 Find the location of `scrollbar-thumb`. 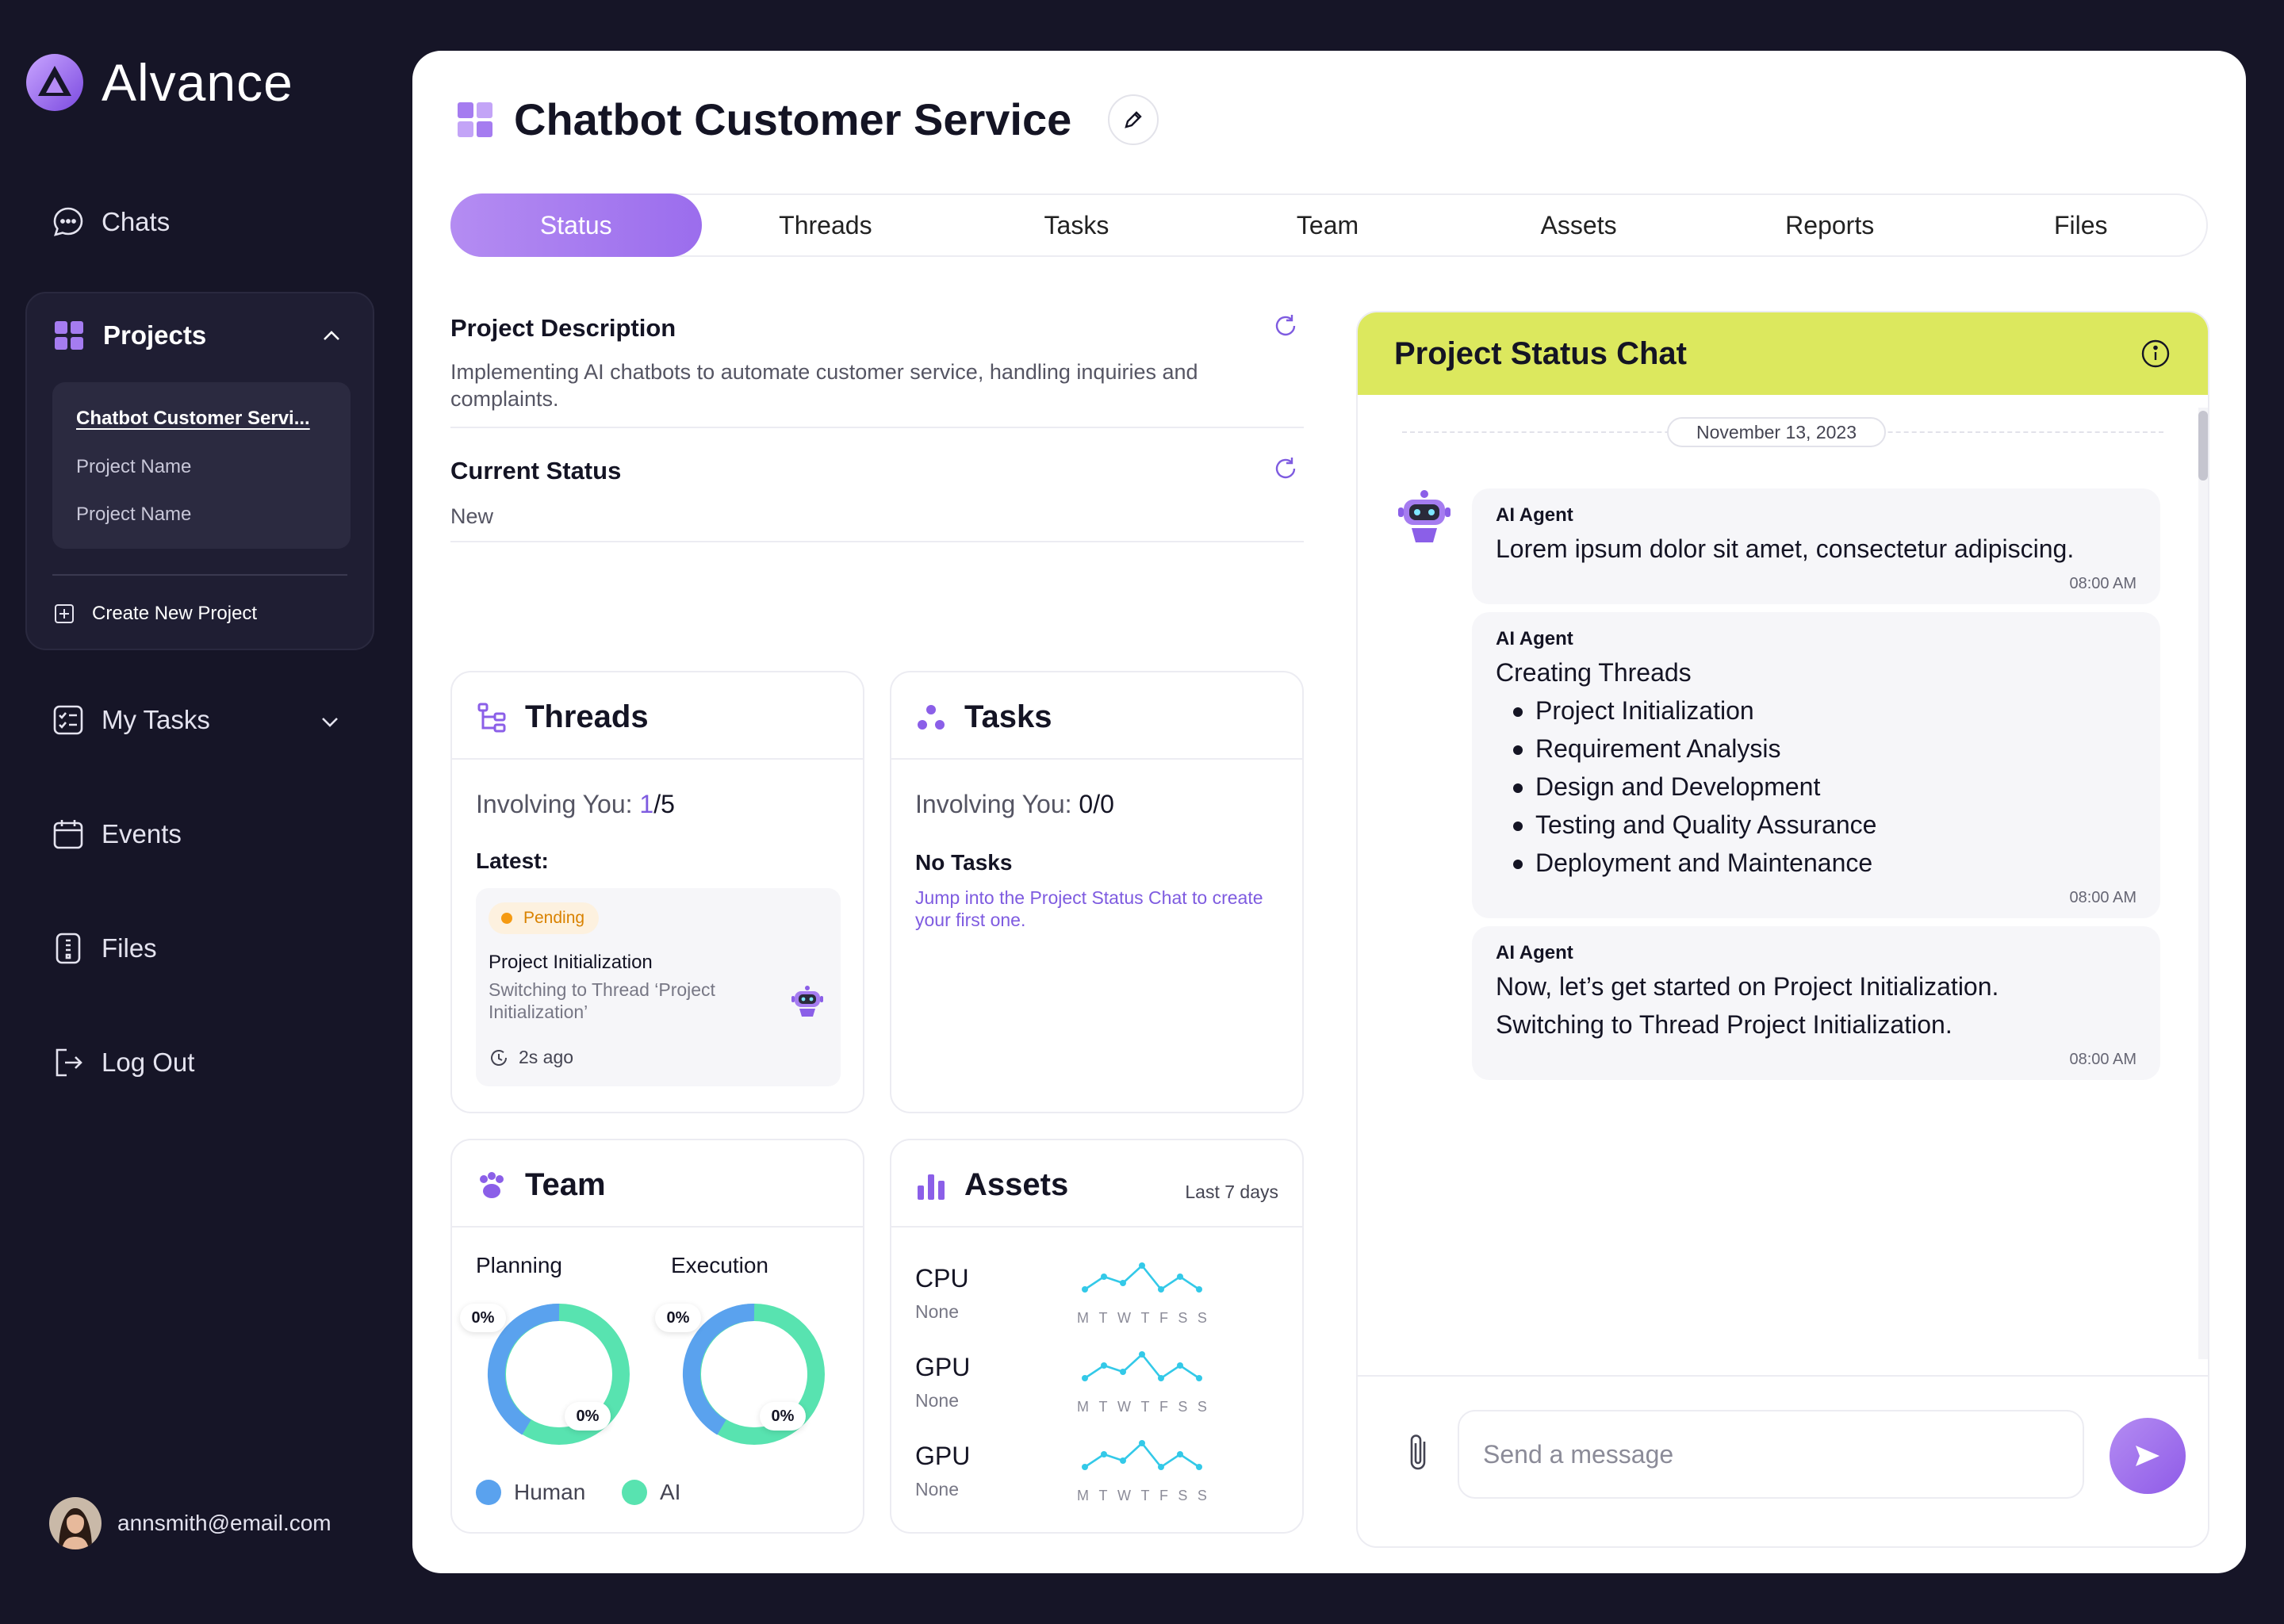

scrollbar-thumb is located at coordinates (2203, 446).